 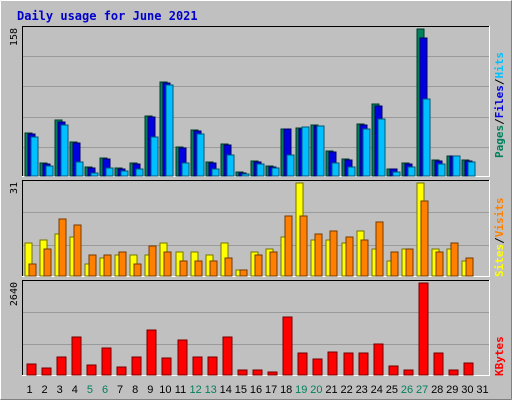 What do you see at coordinates (271, 390) in the screenshot?
I see `day-label-17: 17` at bounding box center [271, 390].